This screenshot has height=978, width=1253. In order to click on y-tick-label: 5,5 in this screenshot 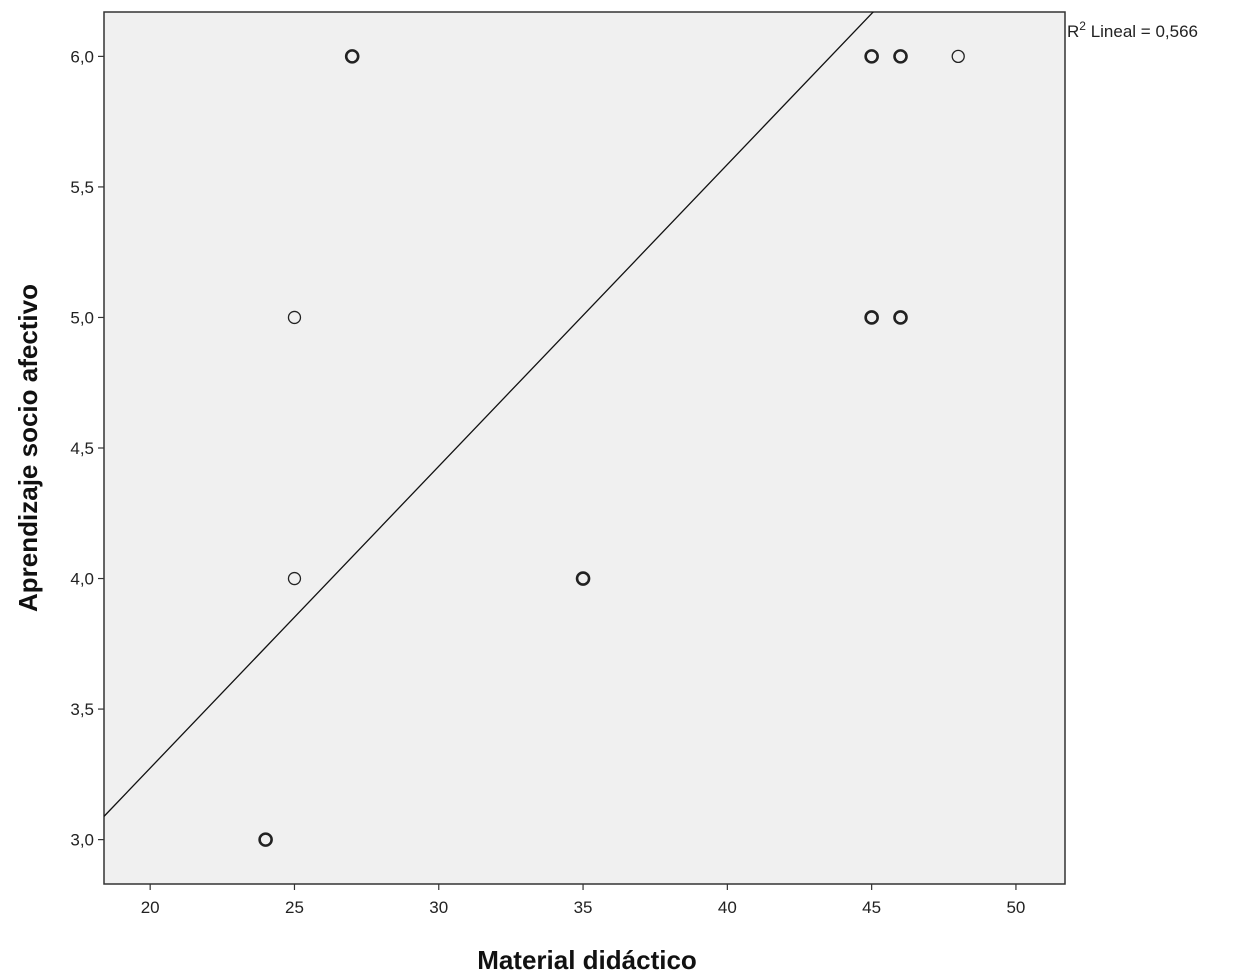, I will do `click(82, 187)`.